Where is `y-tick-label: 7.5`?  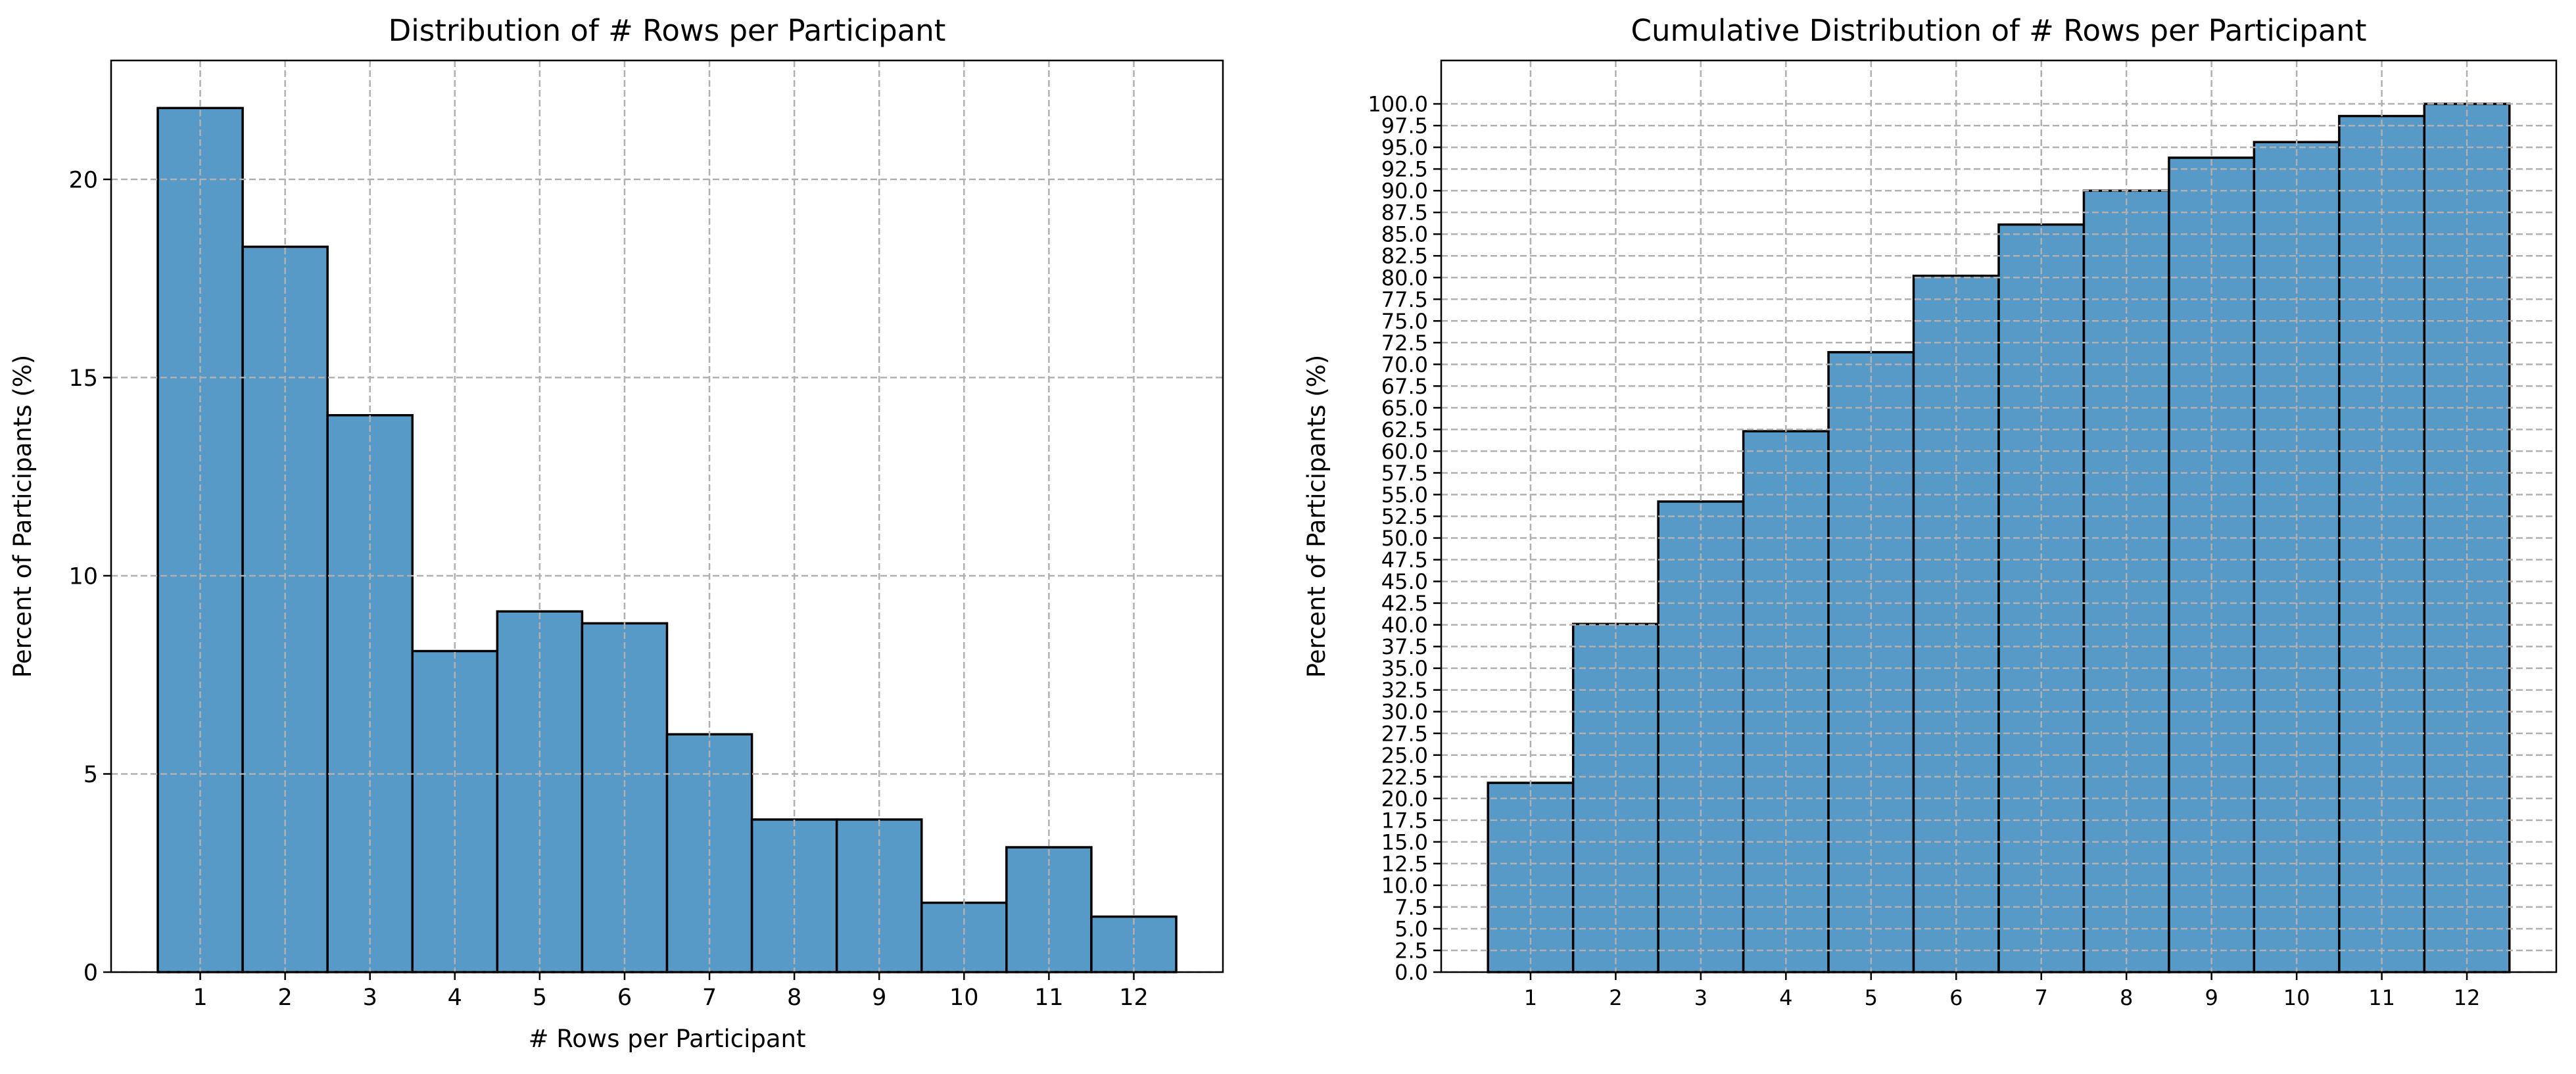 y-tick-label: 7.5 is located at coordinates (1412, 907).